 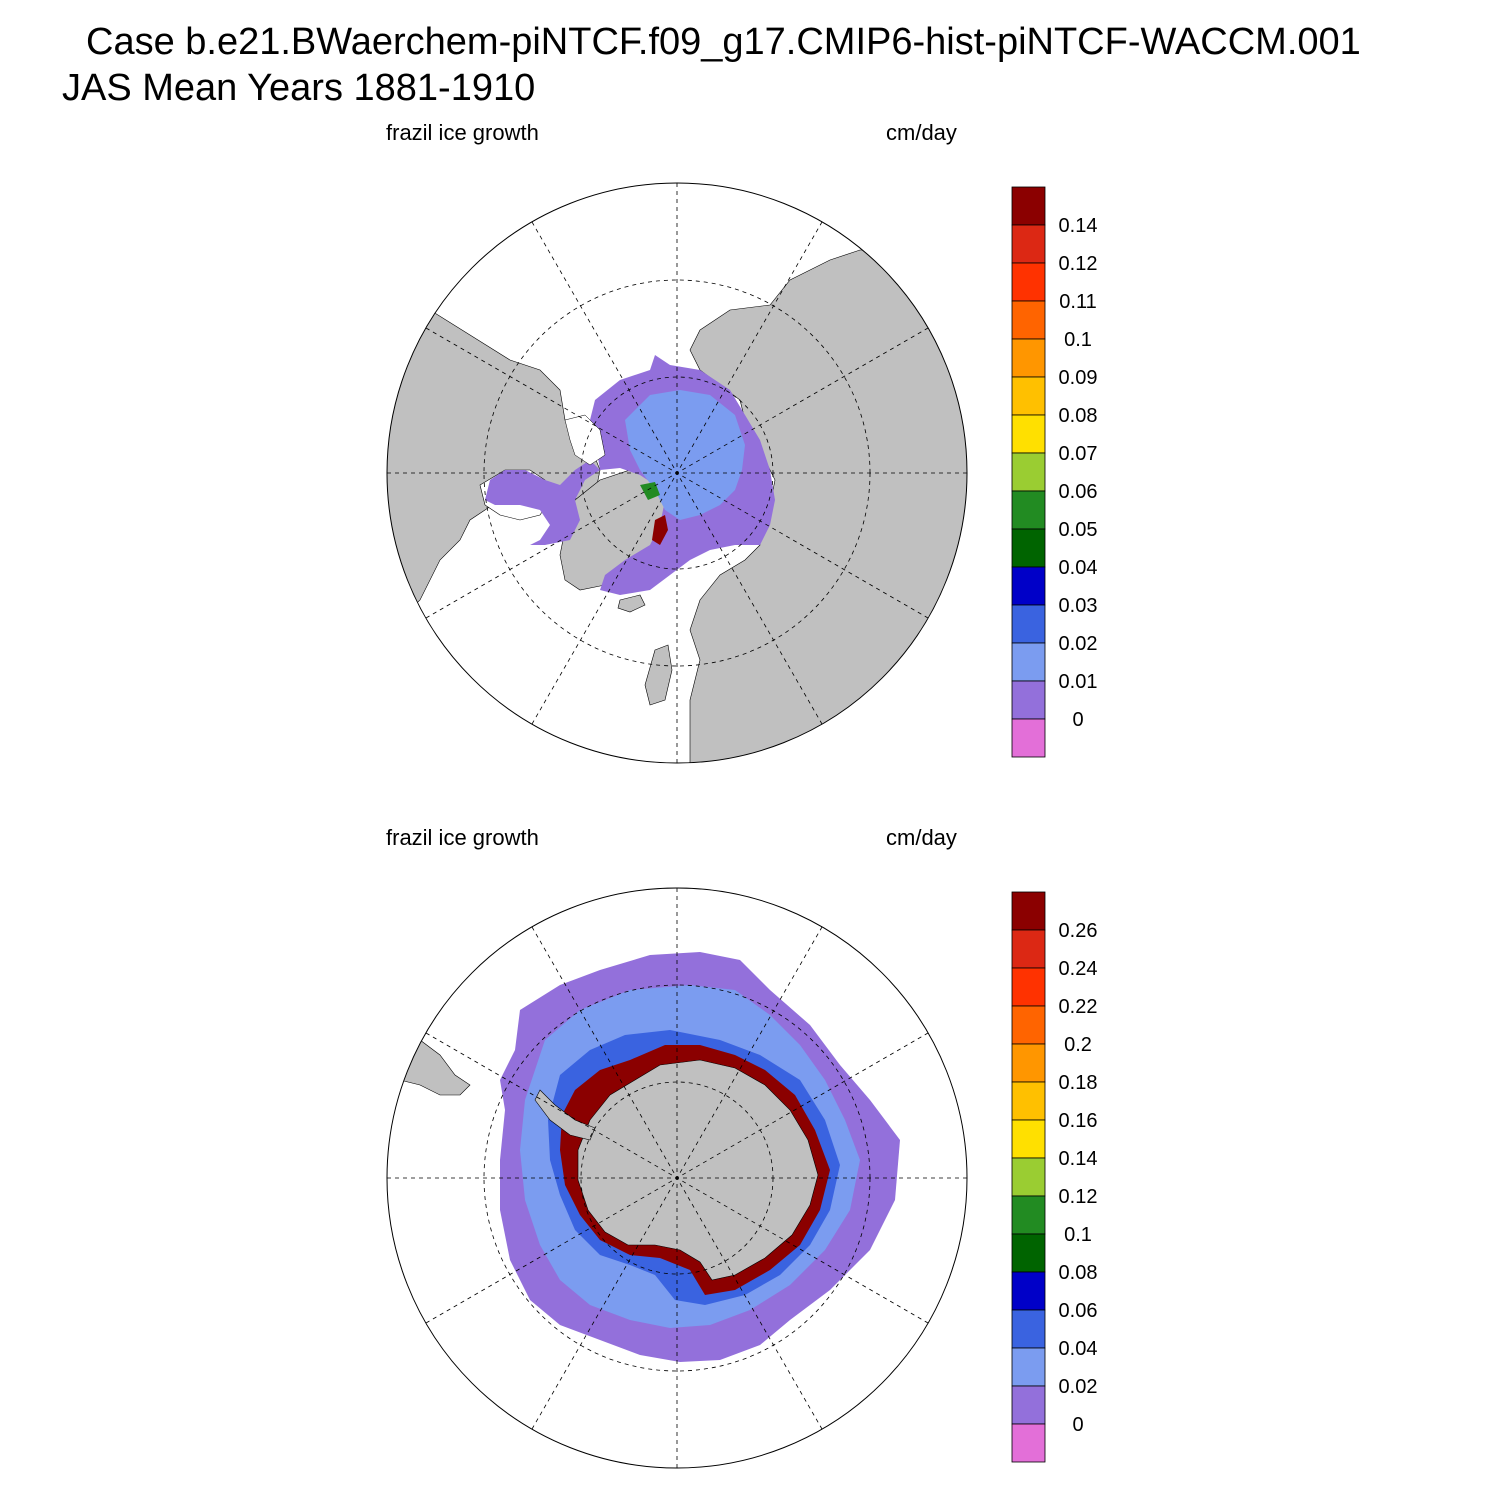 I want to click on north-colorbar-tick-label: 0, so click(x=1077, y=720).